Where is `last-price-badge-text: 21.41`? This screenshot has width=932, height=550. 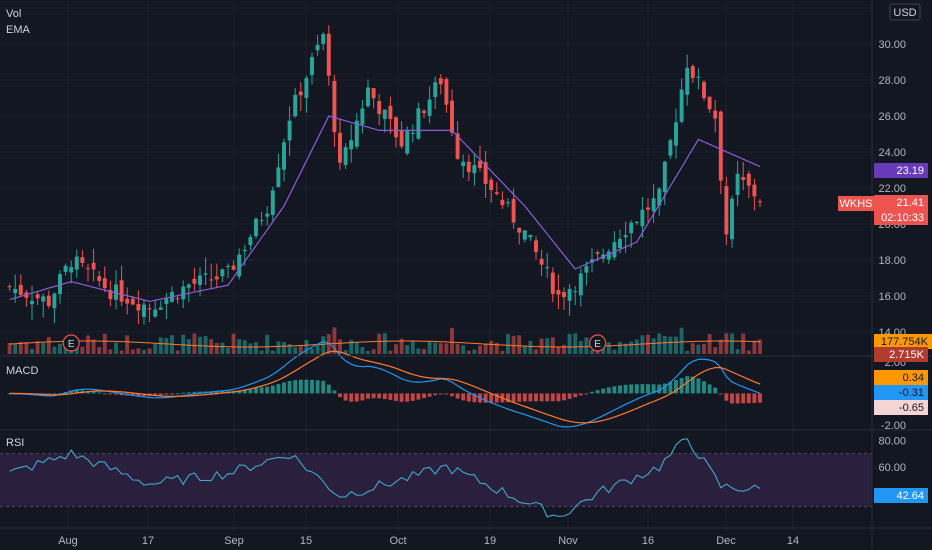
last-price-badge-text: 21.41 is located at coordinates (910, 203).